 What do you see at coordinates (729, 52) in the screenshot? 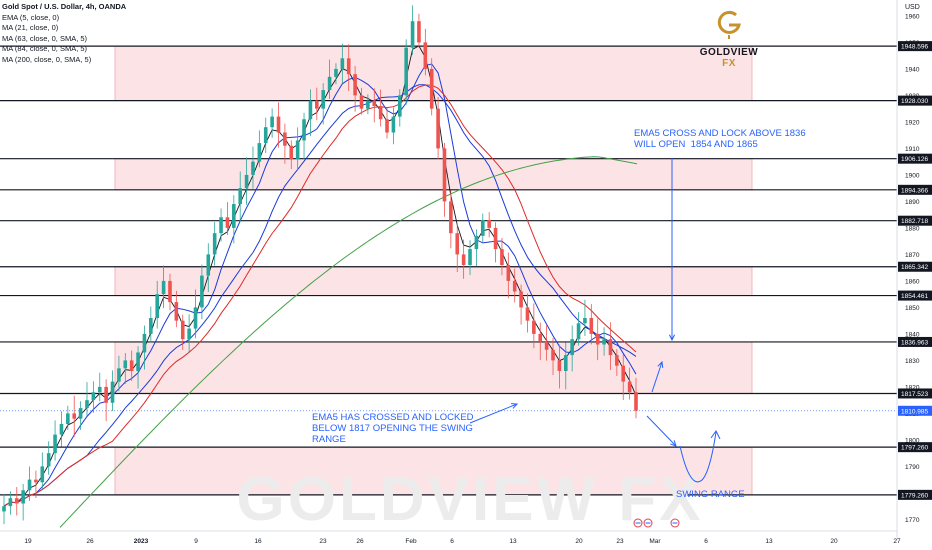
I see `brand-name-left: GOLDVIEW` at bounding box center [729, 52].